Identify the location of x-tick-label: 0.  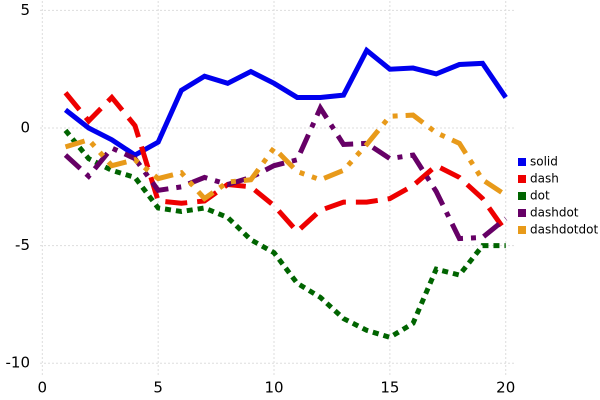
(43, 388).